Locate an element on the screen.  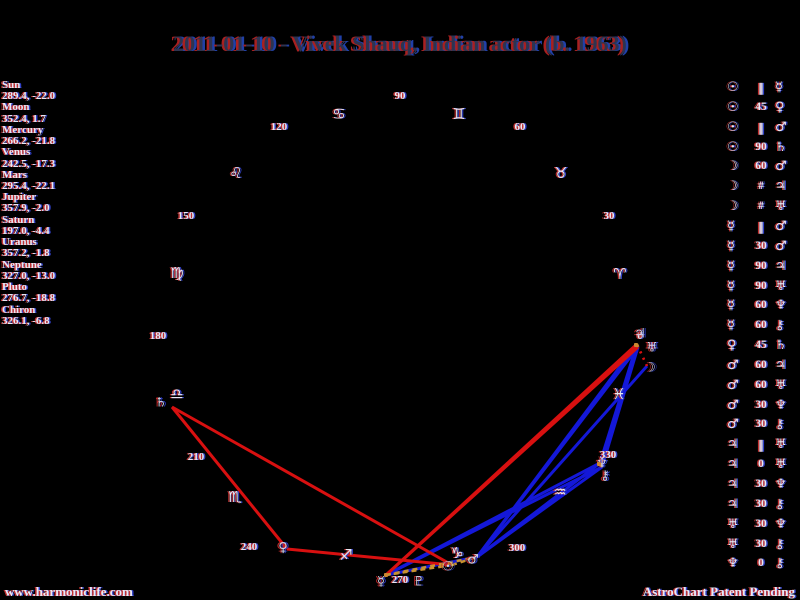
aspect-line-moon-mars is located at coordinates (562, 461).